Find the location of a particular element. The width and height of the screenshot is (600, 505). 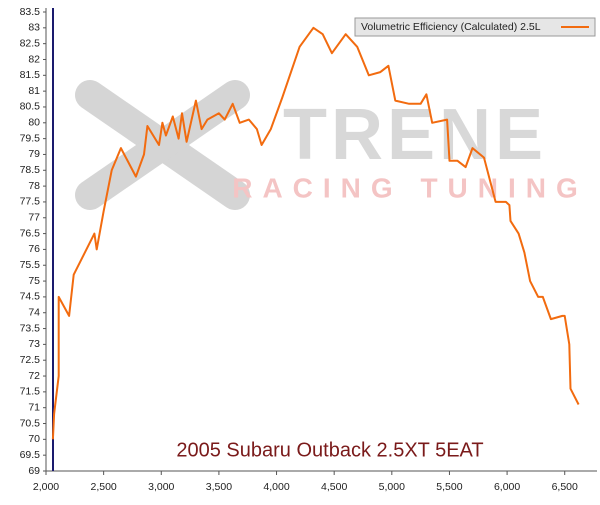

y-tick-label: 81 is located at coordinates (34, 91).